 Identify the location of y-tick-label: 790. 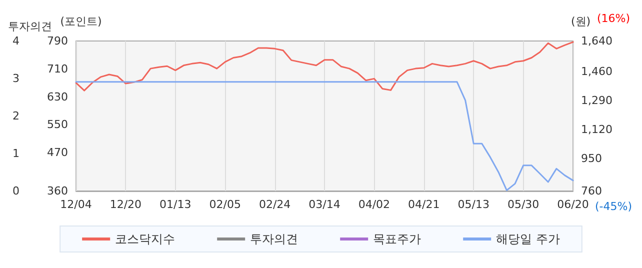
(57, 41).